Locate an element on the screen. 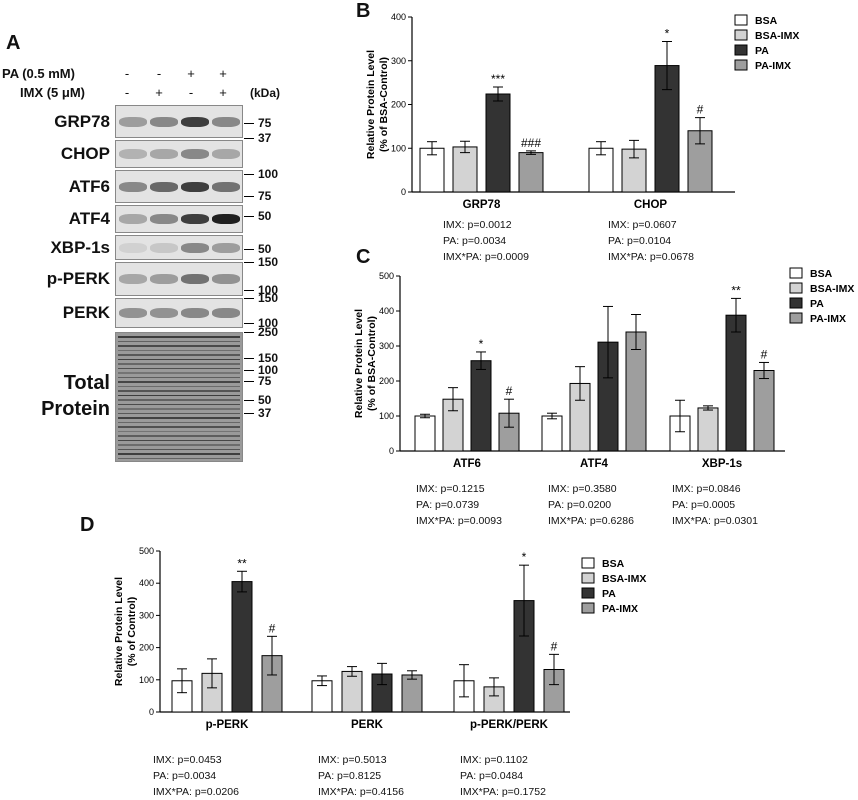  legend-label: BSA-IMX is located at coordinates (832, 289).